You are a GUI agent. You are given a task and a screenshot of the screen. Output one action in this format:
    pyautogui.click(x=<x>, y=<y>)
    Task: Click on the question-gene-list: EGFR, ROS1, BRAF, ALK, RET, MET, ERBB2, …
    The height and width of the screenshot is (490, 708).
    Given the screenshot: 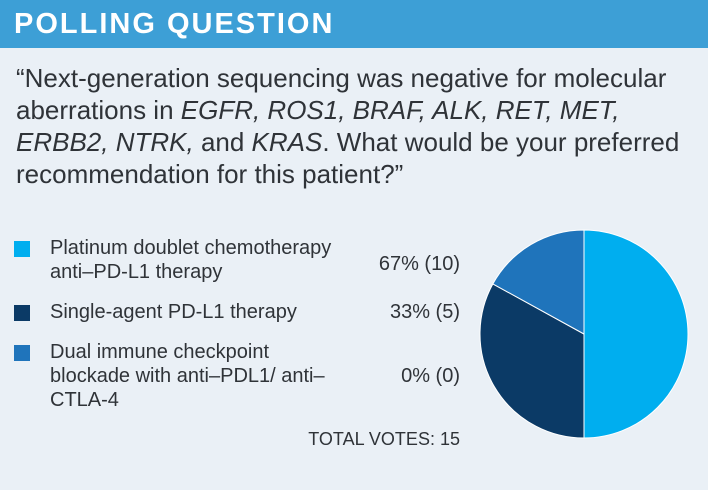 What is the action you would take?
    pyautogui.click(x=318, y=126)
    